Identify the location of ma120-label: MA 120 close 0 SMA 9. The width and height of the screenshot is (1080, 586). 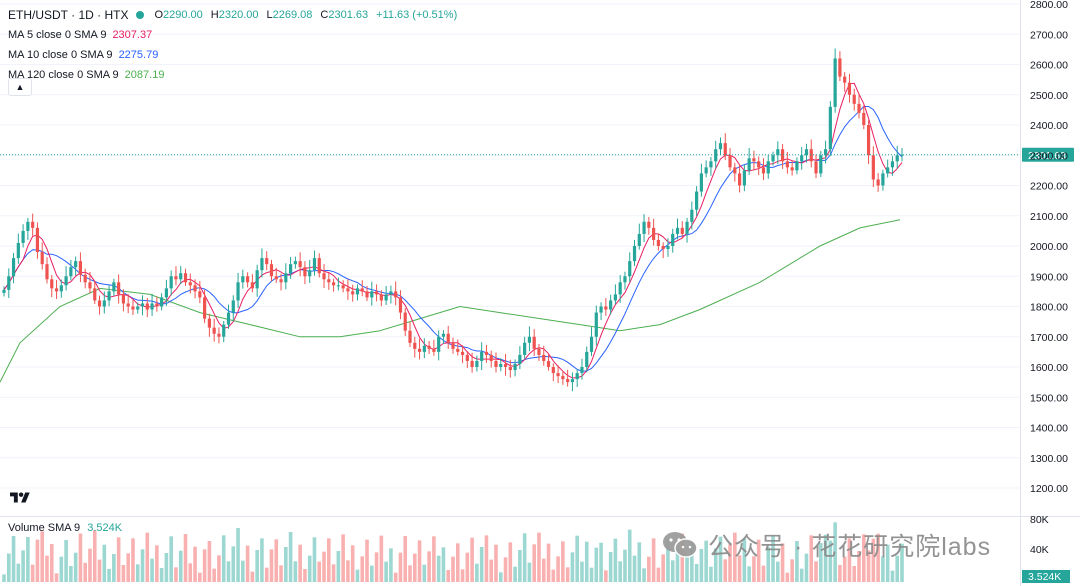
(63, 75).